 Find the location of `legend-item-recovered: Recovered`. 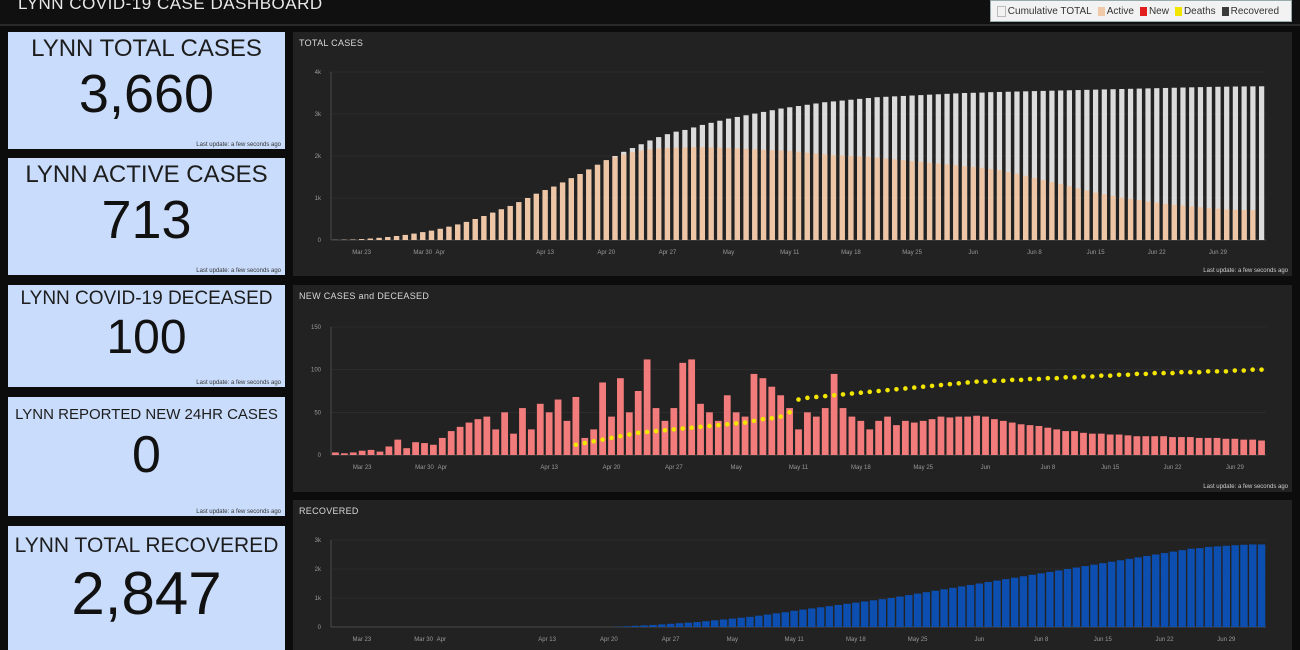

legend-item-recovered: Recovered is located at coordinates (1250, 11).